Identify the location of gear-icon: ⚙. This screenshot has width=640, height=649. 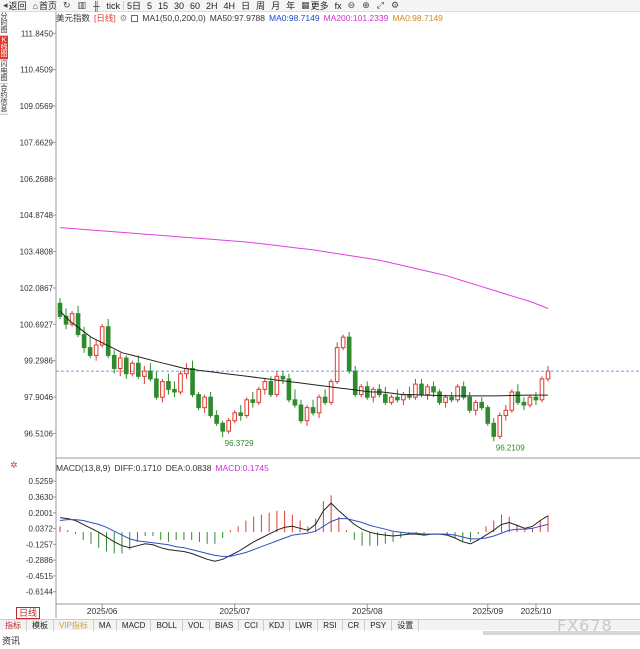
(395, 5).